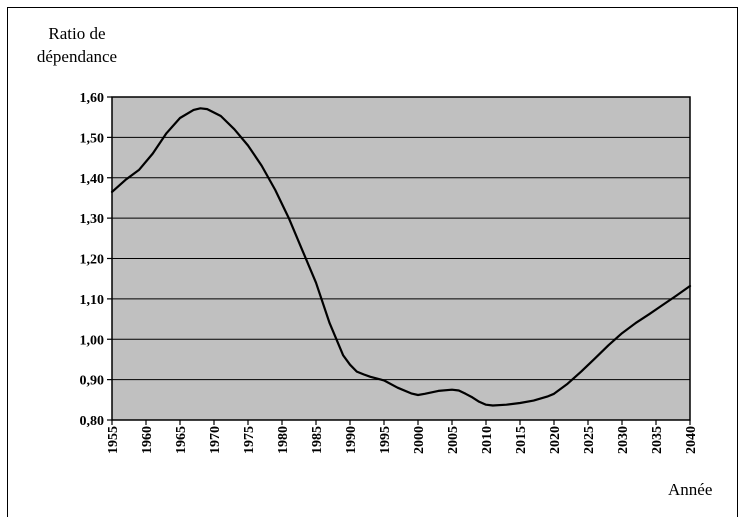  What do you see at coordinates (691, 440) in the screenshot?
I see `x-tick-label: 2040` at bounding box center [691, 440].